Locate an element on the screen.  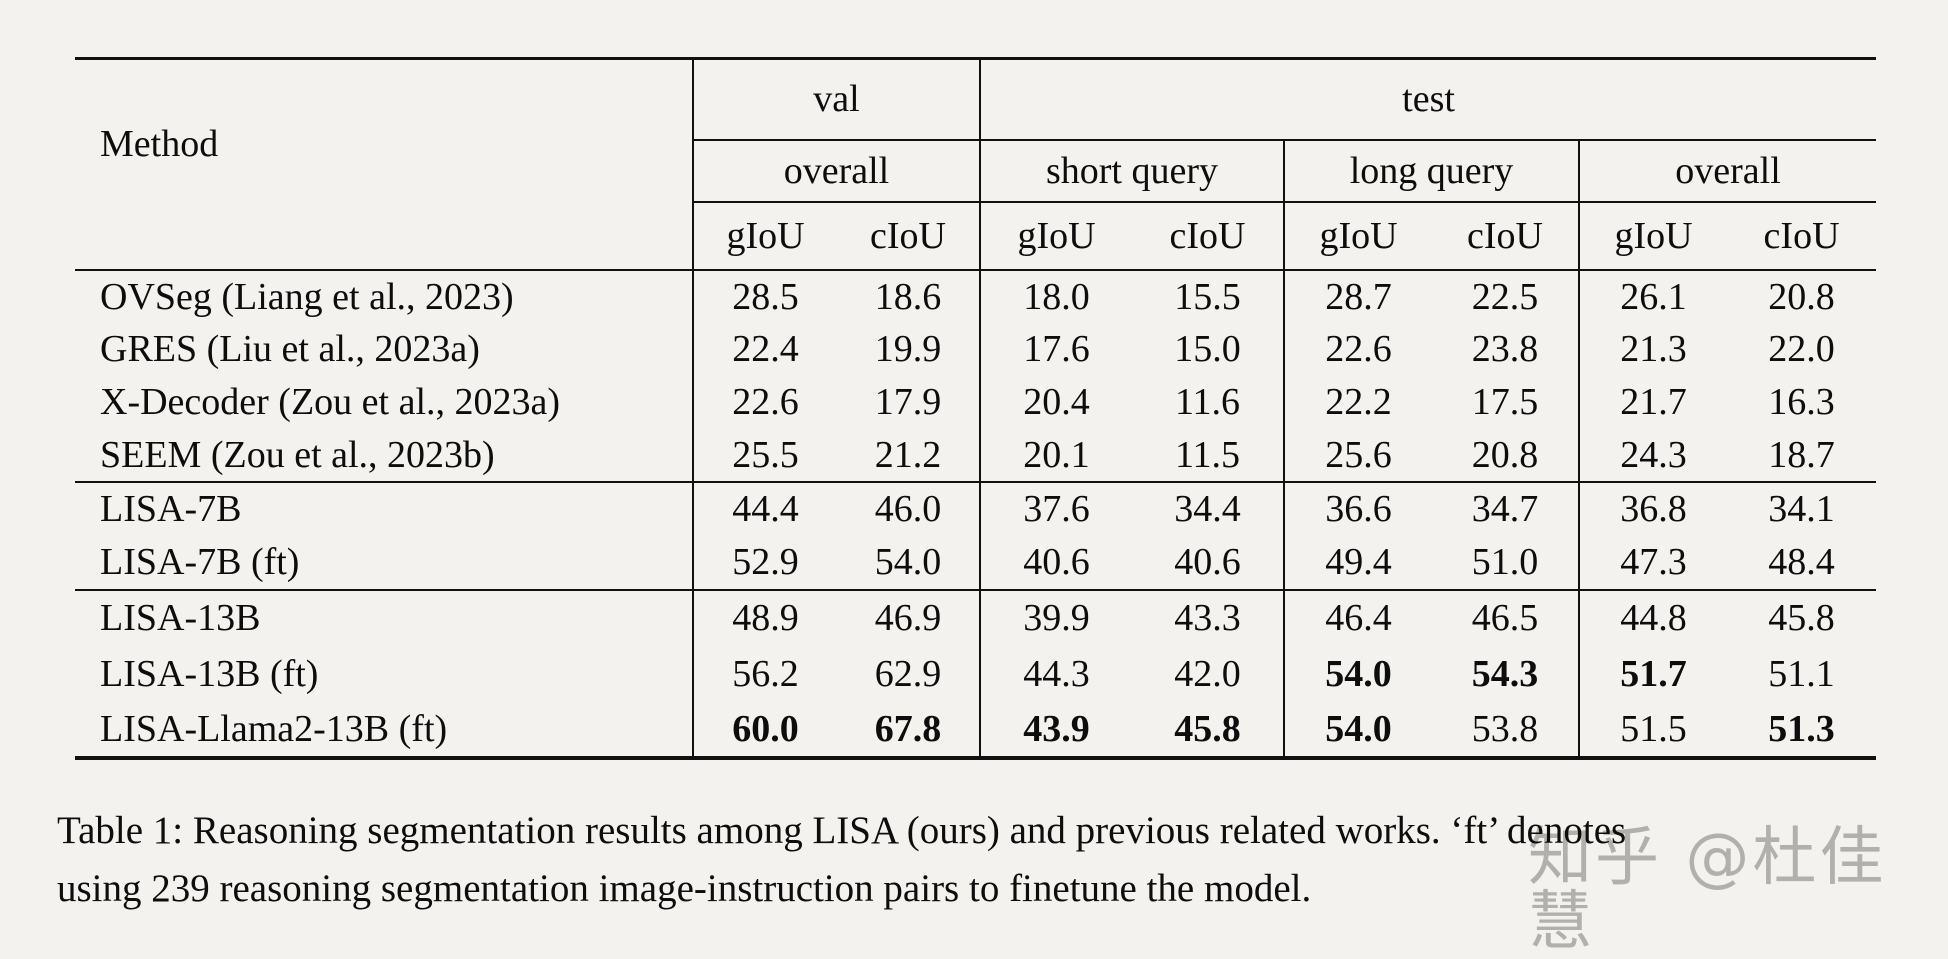
value-cell: 20.1 is located at coordinates (1055, 455).